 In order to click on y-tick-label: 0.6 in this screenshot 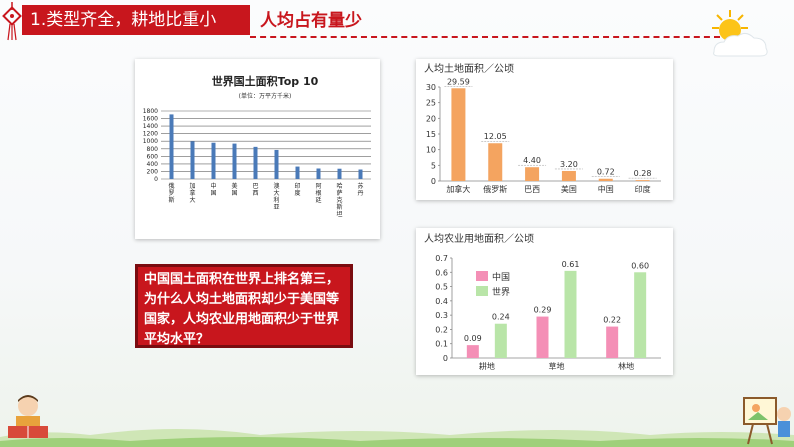, I will do `click(441, 272)`.